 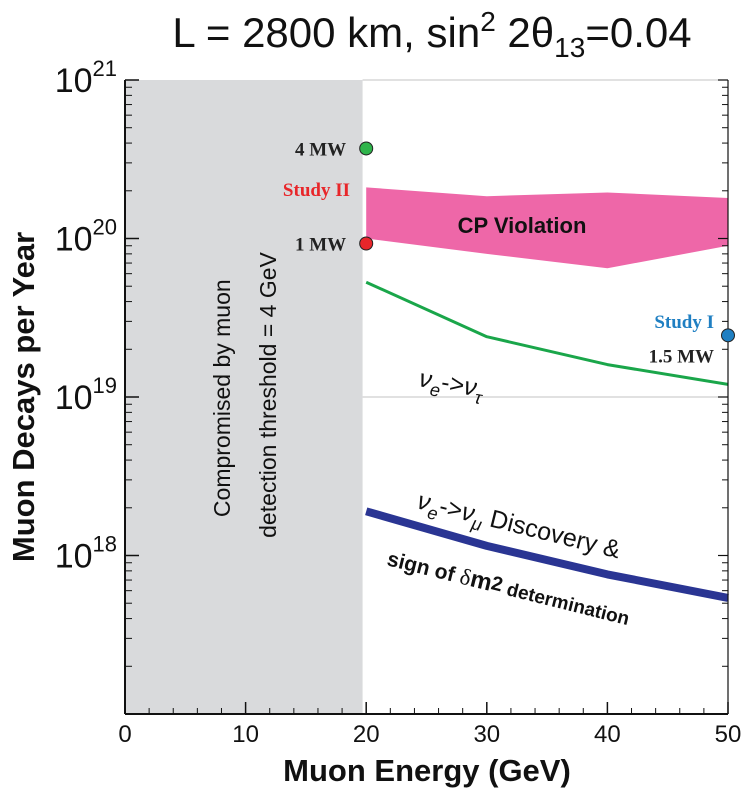 What do you see at coordinates (366, 148) in the screenshot?
I see `point-4mw` at bounding box center [366, 148].